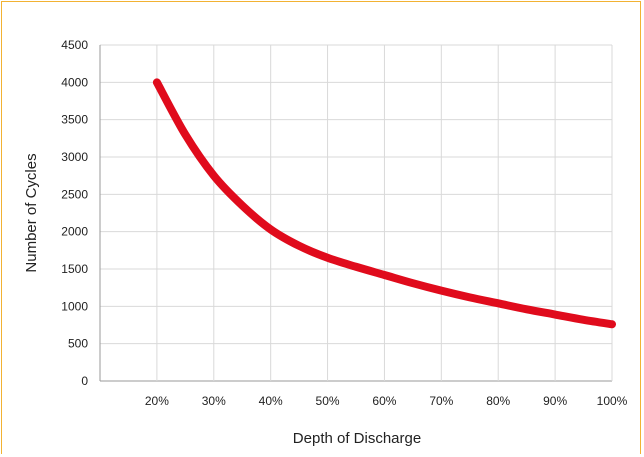  I want to click on y-tick-label: 3500, so click(74, 120).